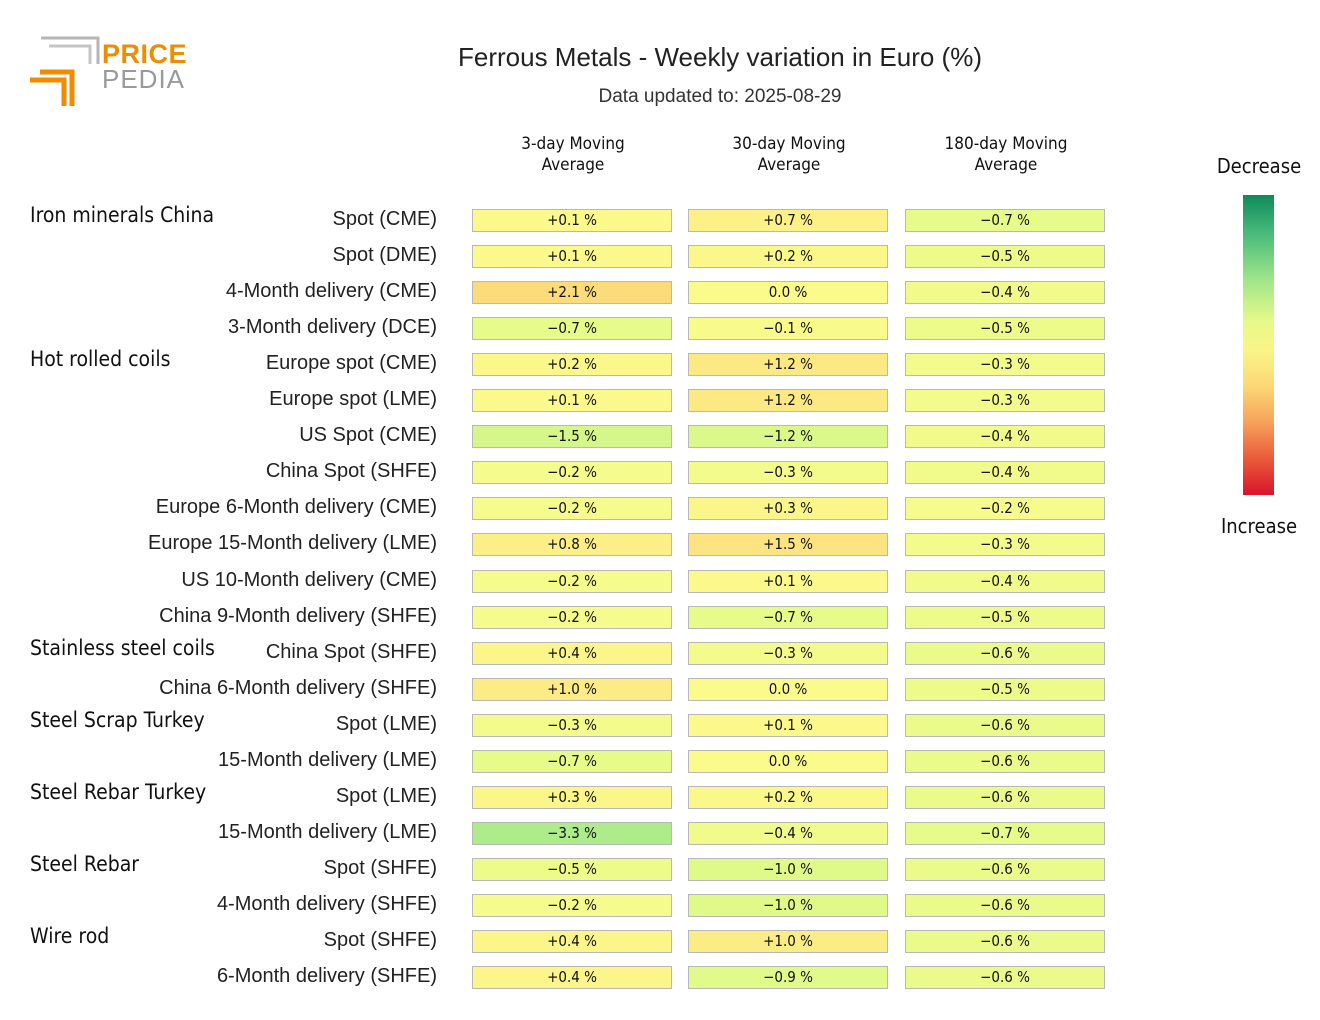 This screenshot has width=1320, height=1020. What do you see at coordinates (573, 154) in the screenshot?
I see `column-header: 3-day Moving Average` at bounding box center [573, 154].